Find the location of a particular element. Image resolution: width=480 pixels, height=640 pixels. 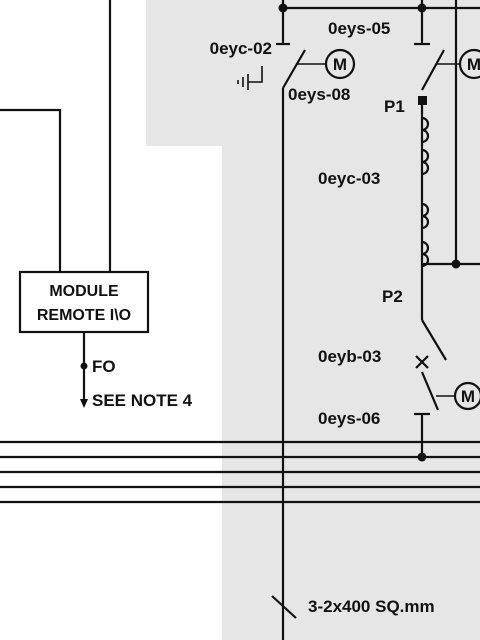

lower-bus-dot is located at coordinates (422, 457).